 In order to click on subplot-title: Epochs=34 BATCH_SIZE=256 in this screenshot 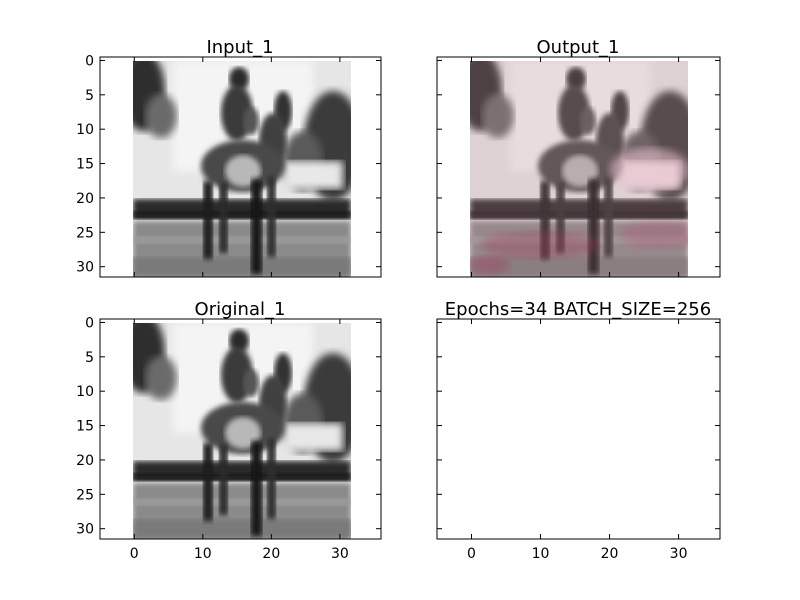, I will do `click(578, 309)`.